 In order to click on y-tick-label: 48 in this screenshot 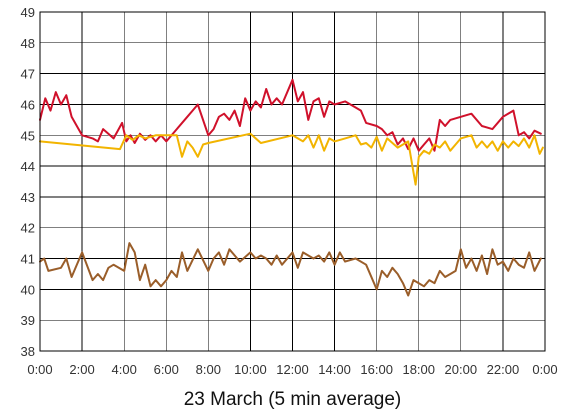, I will do `click(28, 43)`.